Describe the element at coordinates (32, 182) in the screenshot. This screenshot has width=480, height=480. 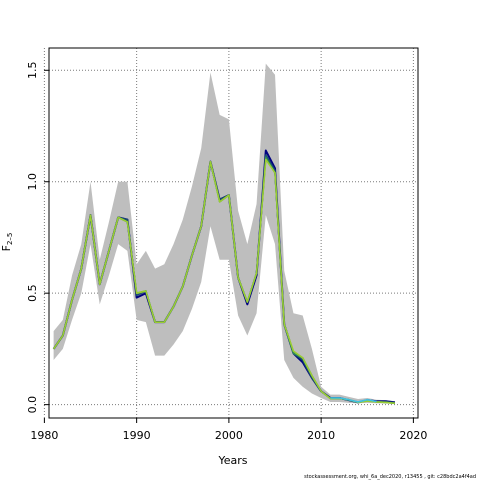
I see `y-tick-label: 1.0` at that location.